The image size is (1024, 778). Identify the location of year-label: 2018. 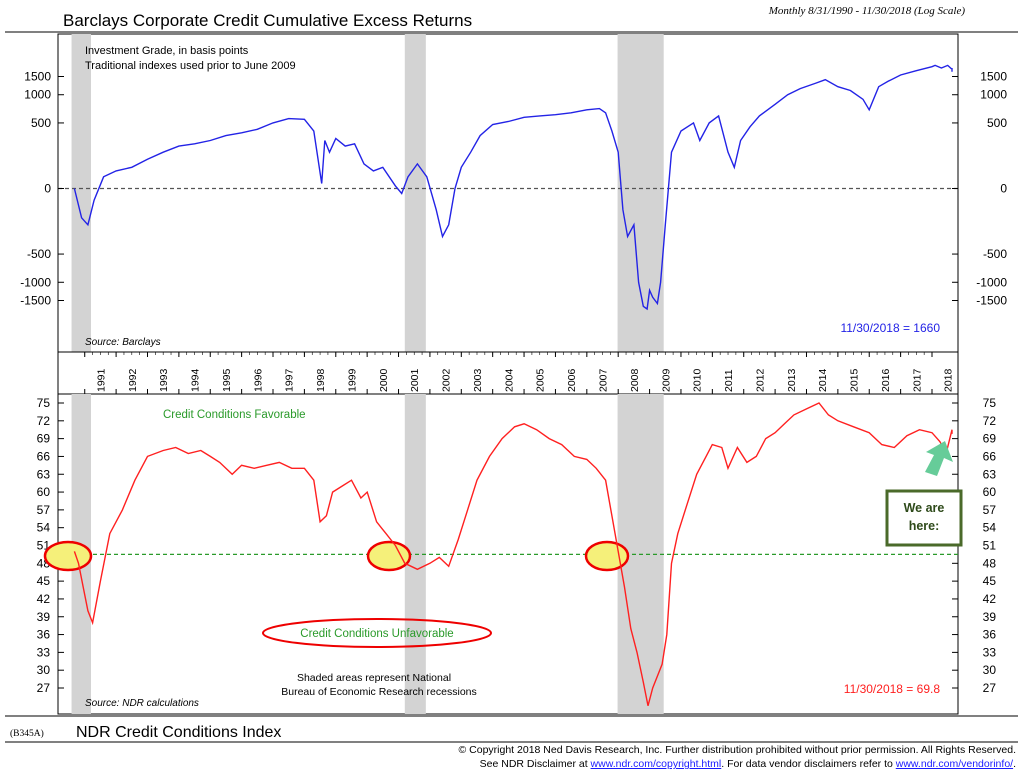
(949, 380).